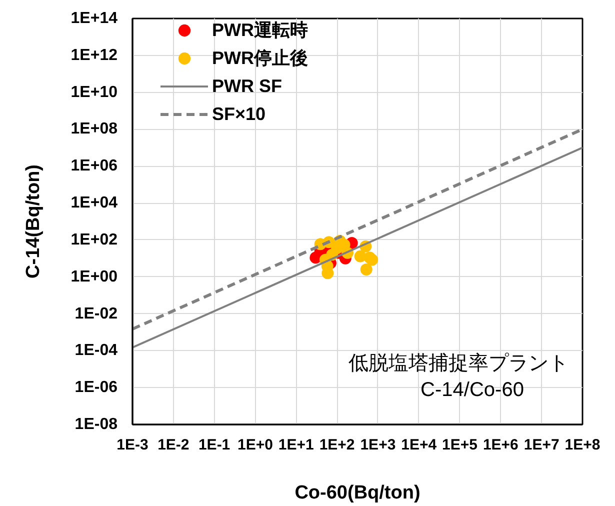 The width and height of the screenshot is (615, 506). I want to click on y-tick-label: 1E+04, so click(94, 203).